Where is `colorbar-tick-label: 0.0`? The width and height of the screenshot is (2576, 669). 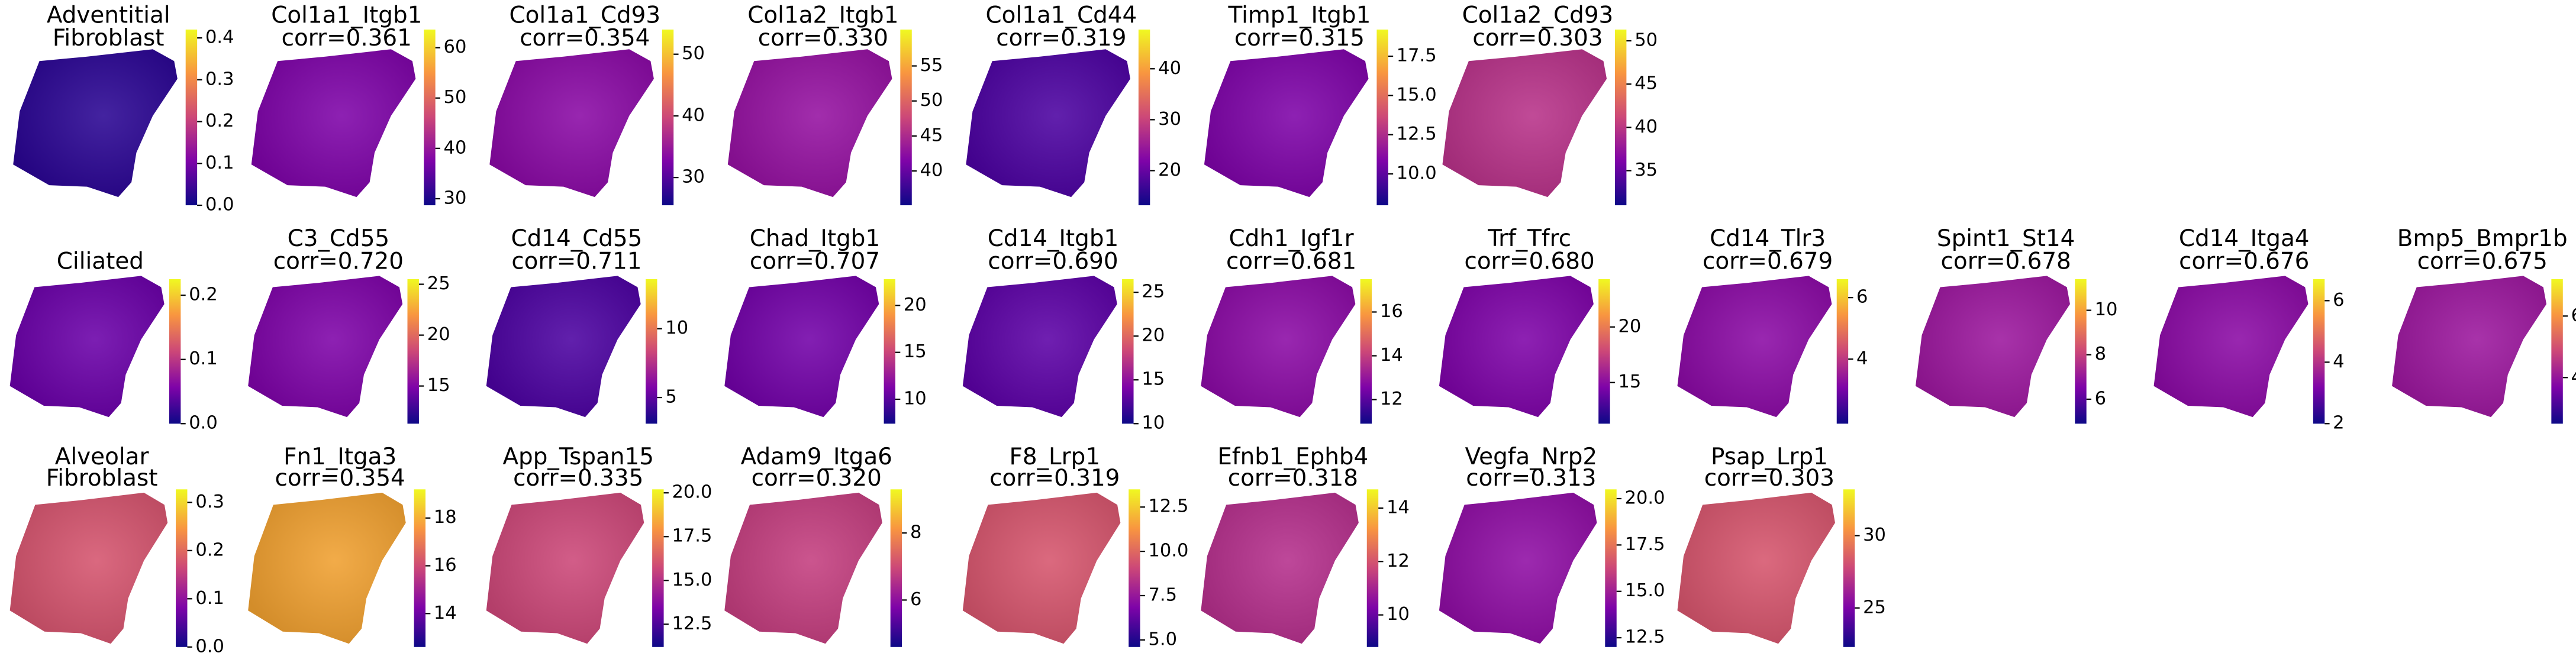 colorbar-tick-label: 0.0 is located at coordinates (209, 647).